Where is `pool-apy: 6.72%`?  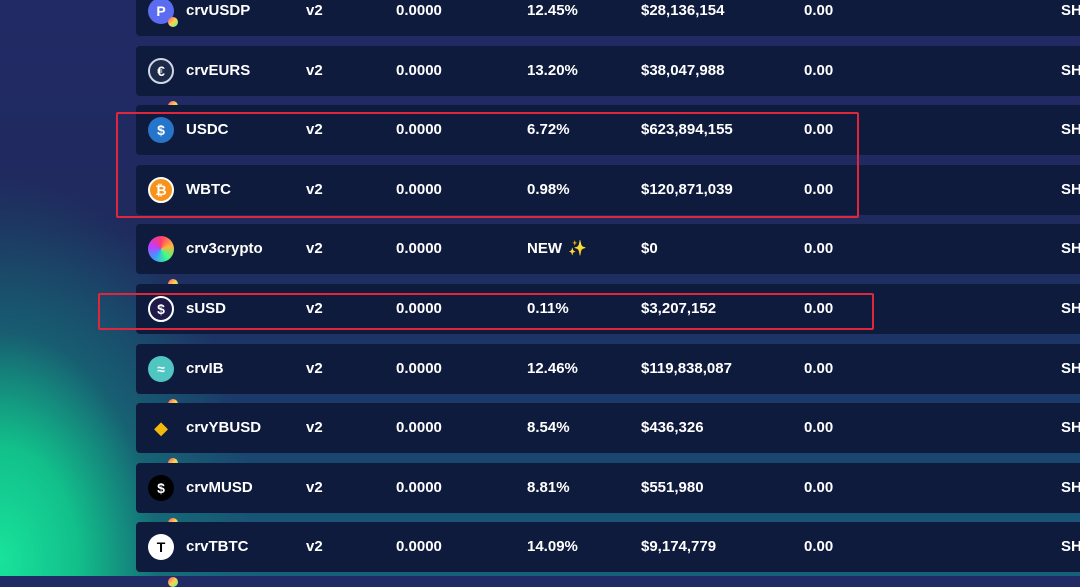 pool-apy: 6.72% is located at coordinates (548, 130).